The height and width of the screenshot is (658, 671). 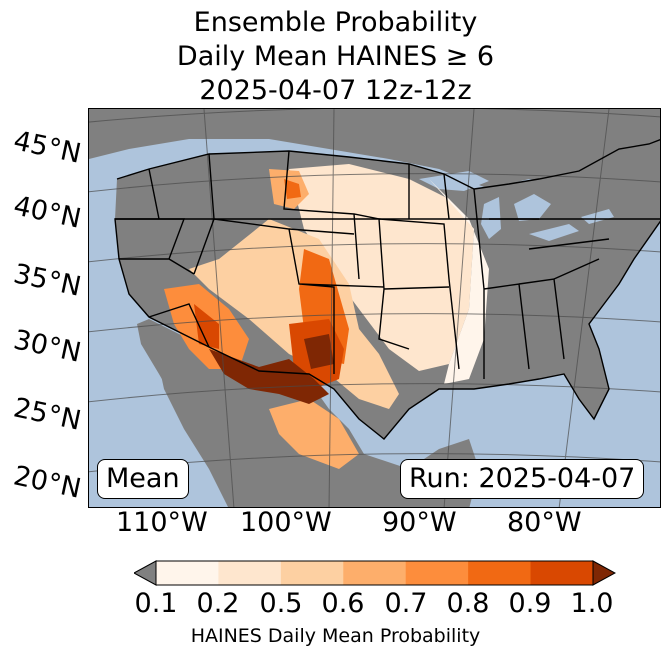 What do you see at coordinates (335, 90) in the screenshot?
I see `title-line-3: 2025-04-07 12z-12z` at bounding box center [335, 90].